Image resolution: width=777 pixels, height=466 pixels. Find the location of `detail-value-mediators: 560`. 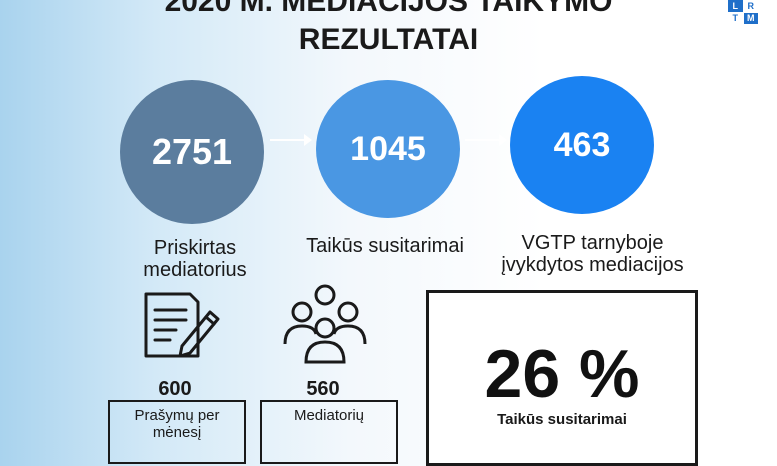

detail-value-mediators: 560 is located at coordinates (323, 389).